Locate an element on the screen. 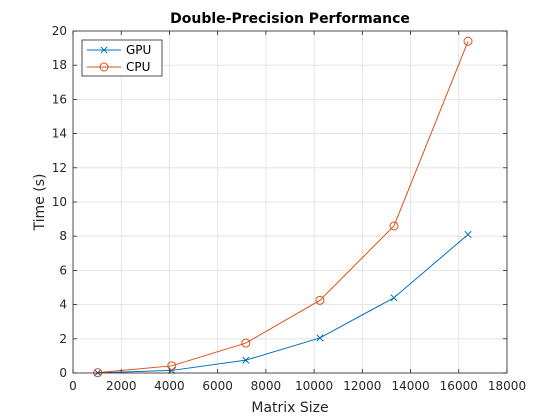  legend-gpu-label: GPU is located at coordinates (138, 50).